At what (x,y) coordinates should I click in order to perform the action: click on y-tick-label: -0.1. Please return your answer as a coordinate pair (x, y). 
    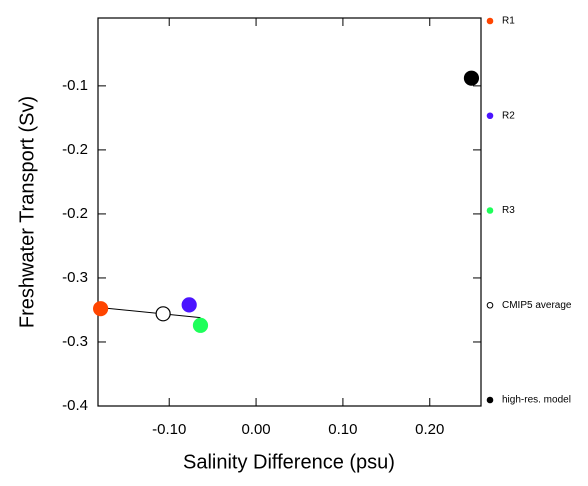
    Looking at the image, I should click on (75, 85).